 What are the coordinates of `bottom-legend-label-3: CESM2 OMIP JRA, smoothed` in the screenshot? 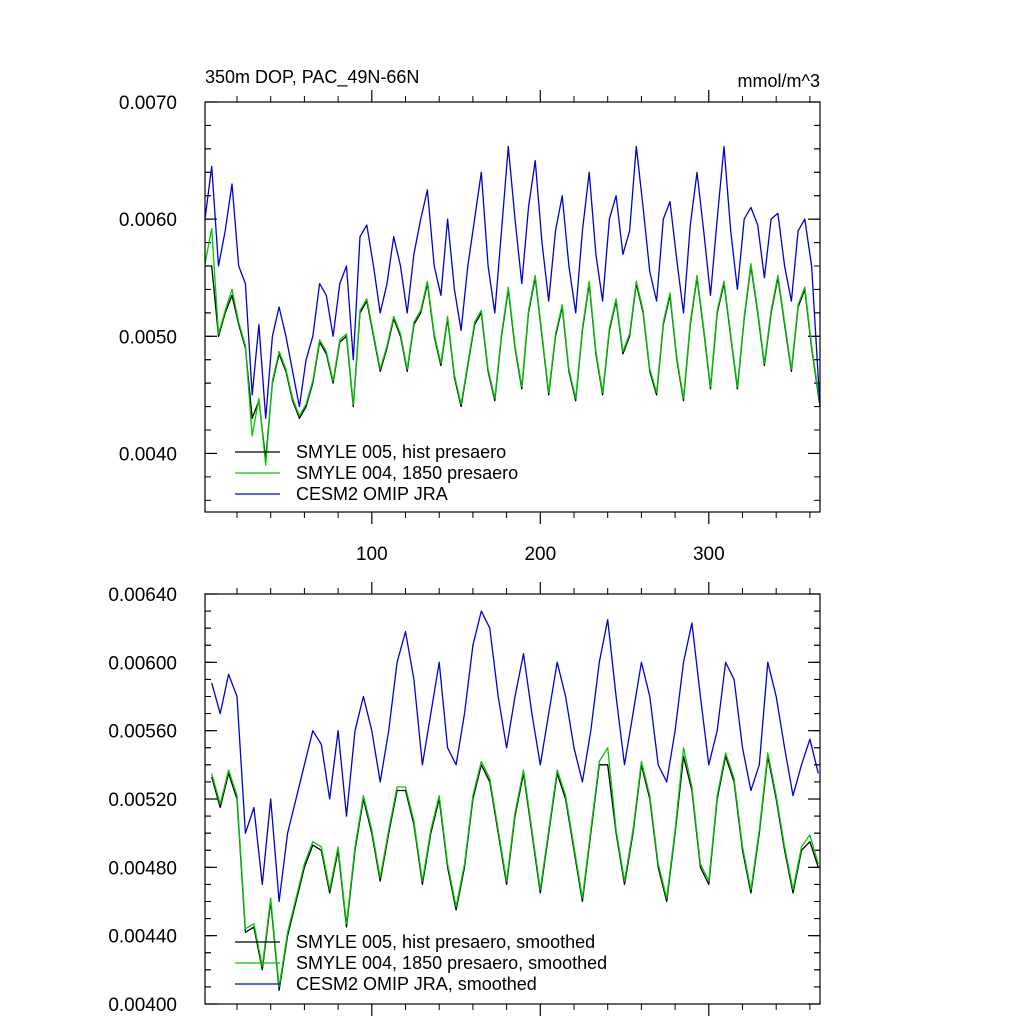 It's located at (416, 984).